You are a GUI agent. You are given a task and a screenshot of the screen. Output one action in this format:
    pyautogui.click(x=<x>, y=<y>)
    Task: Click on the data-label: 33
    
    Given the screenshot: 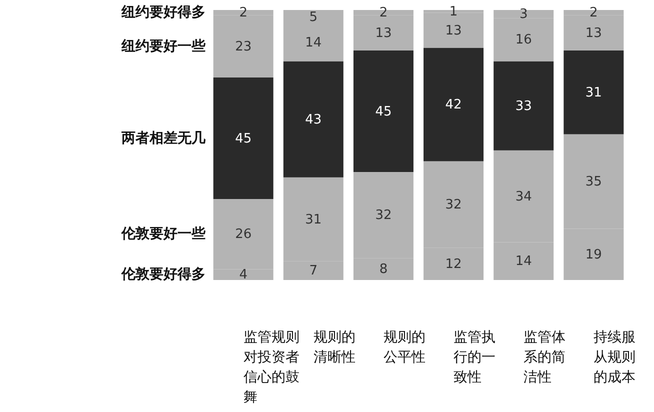 What is the action you would take?
    pyautogui.click(x=523, y=106)
    